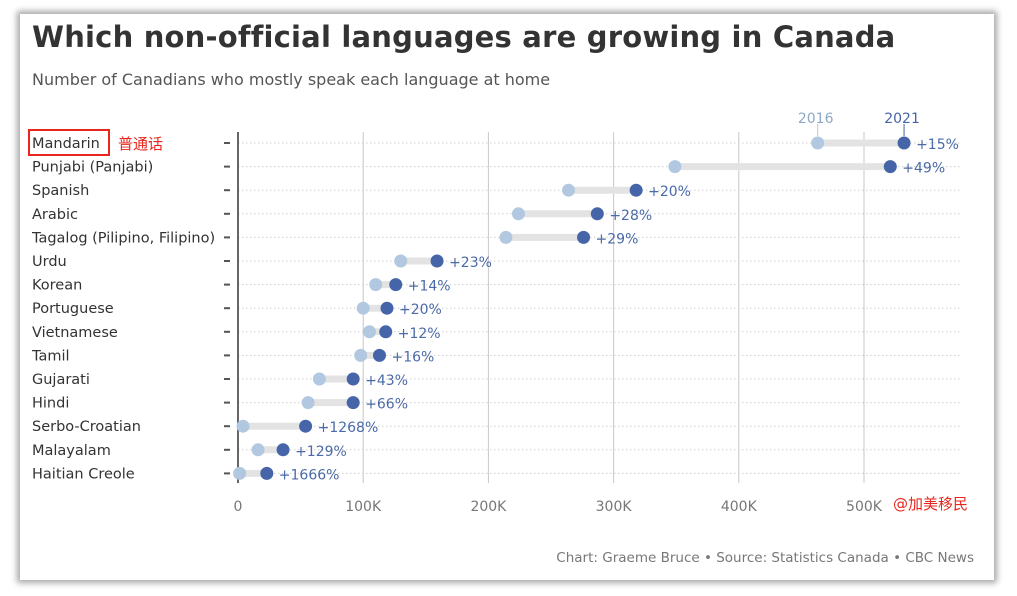 The width and height of the screenshot is (1017, 596). I want to click on watermark: @加美移民, so click(930, 504).